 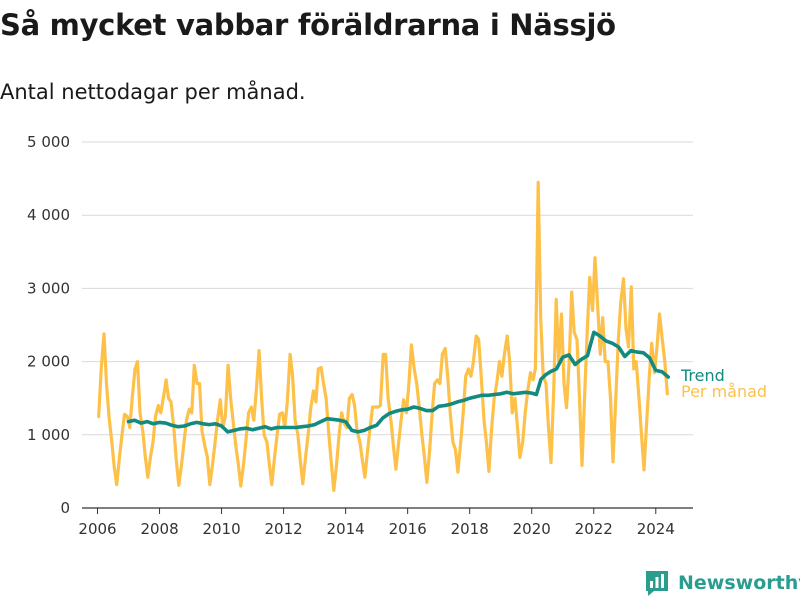 I want to click on brand-logo: Newsworthy, so click(x=722, y=583).